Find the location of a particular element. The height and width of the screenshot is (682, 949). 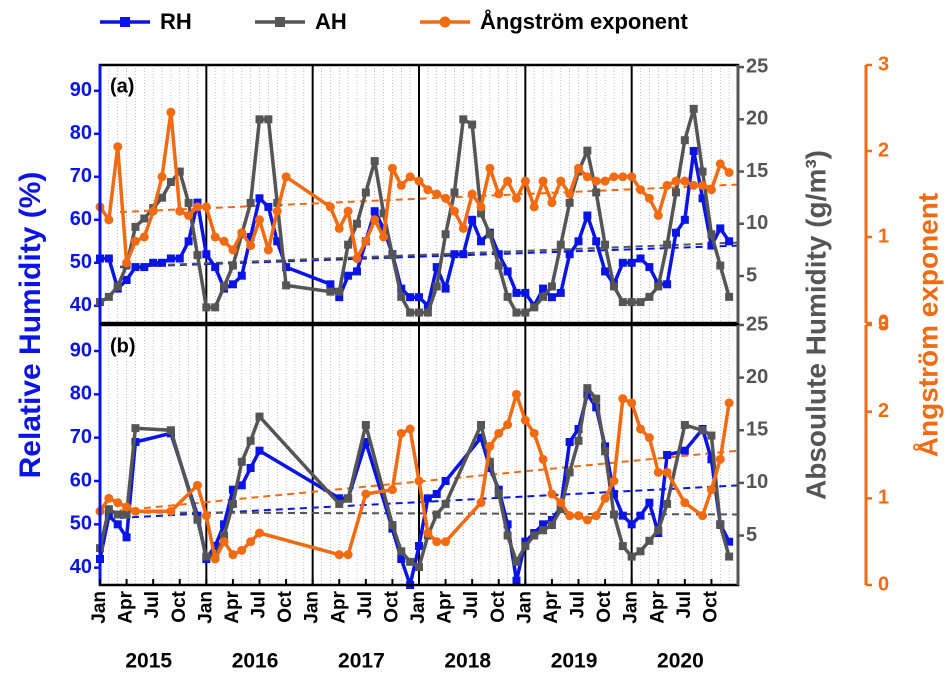

year-label: 2017 is located at coordinates (361, 661).